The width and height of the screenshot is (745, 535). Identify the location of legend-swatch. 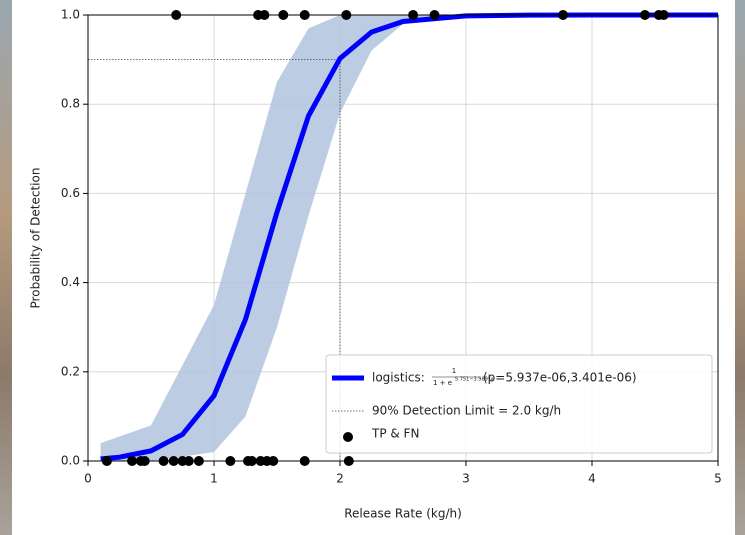
(348, 437).